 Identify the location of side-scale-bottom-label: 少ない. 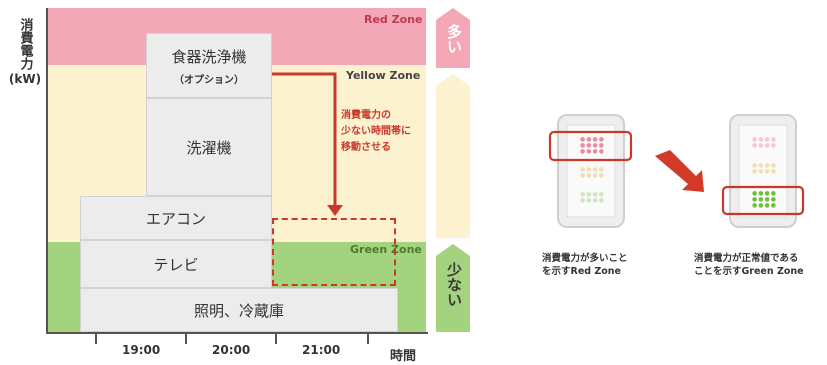
(454, 284).